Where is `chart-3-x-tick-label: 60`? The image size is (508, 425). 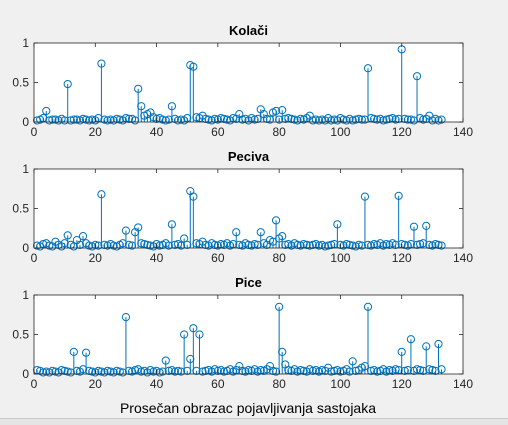
chart-3-x-tick-label: 60 is located at coordinates (218, 384).